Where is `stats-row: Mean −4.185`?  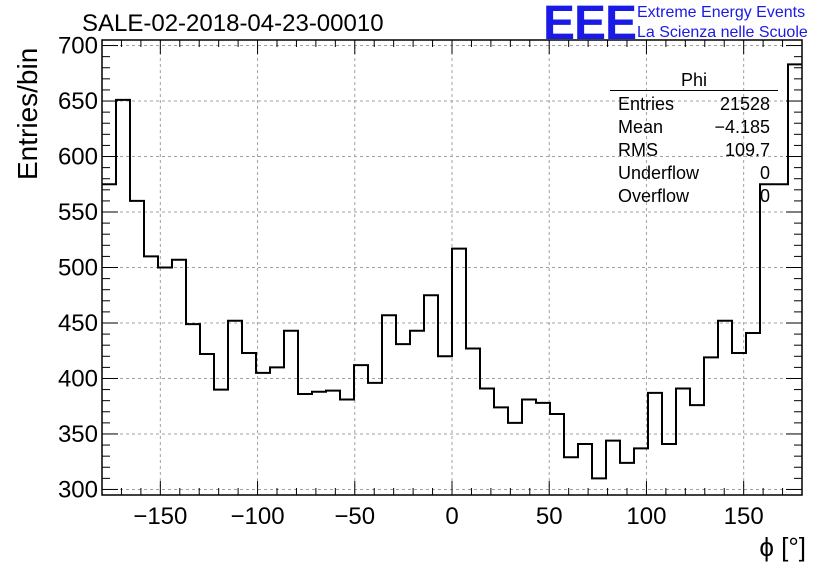 stats-row: Mean −4.185 is located at coordinates (694, 127).